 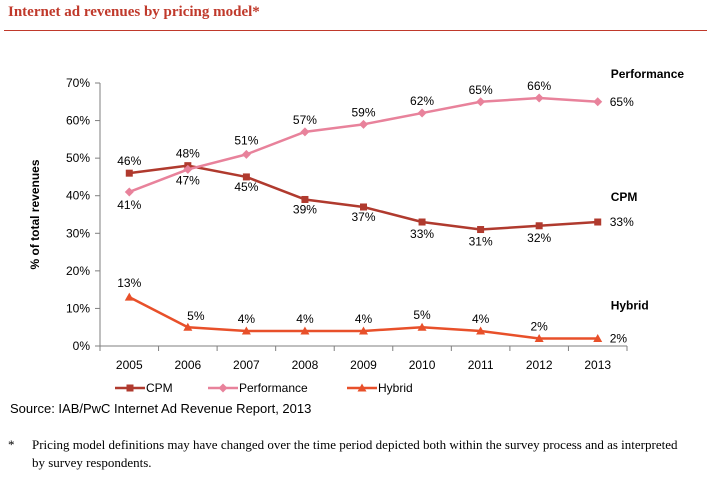 What do you see at coordinates (624, 197) in the screenshot?
I see `cpm-series-label: CPM` at bounding box center [624, 197].